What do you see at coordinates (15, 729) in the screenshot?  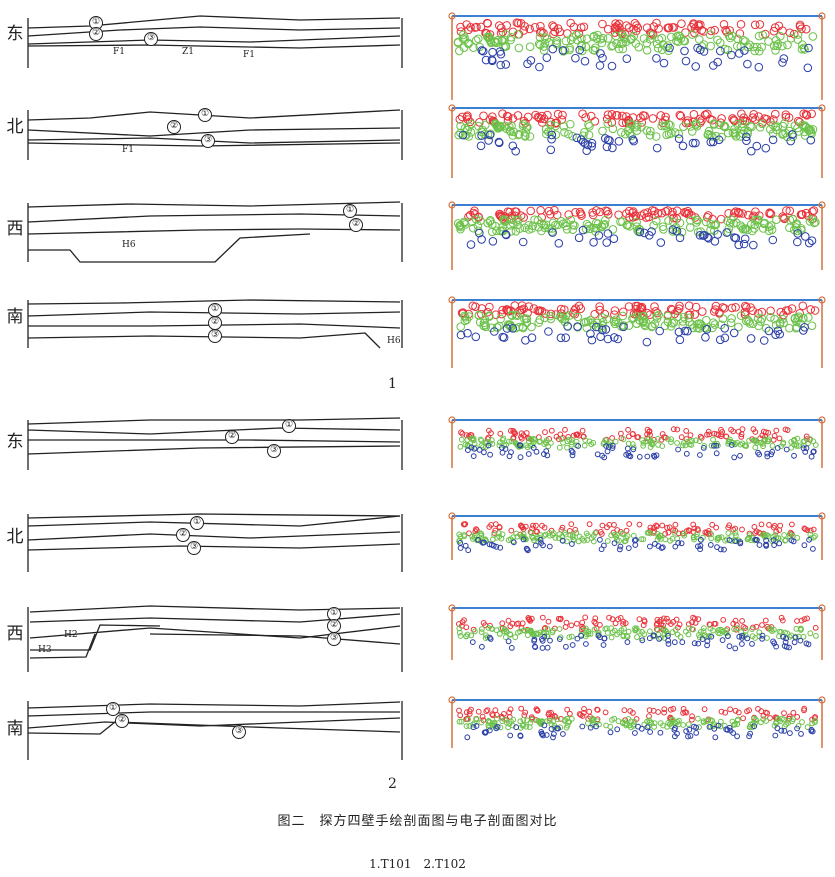 I see `panel-direction-south-2: 南` at bounding box center [15, 729].